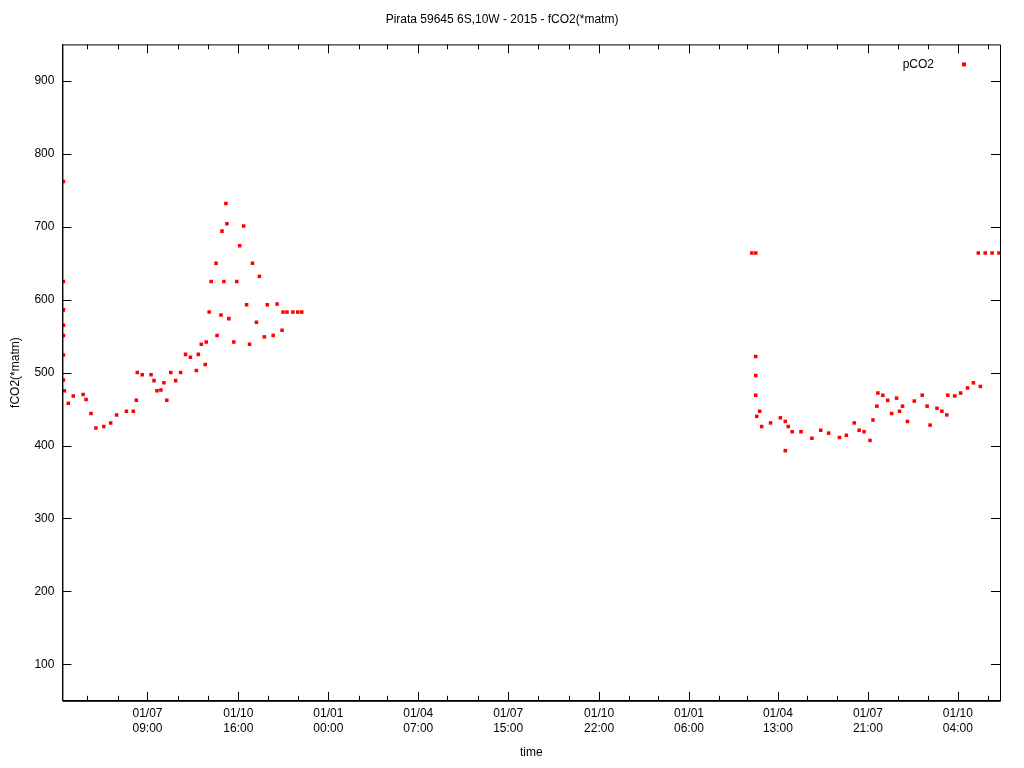 Image resolution: width=1024 pixels, height=768 pixels. I want to click on y-axis-title: fCO2(*matm), so click(14, 372).